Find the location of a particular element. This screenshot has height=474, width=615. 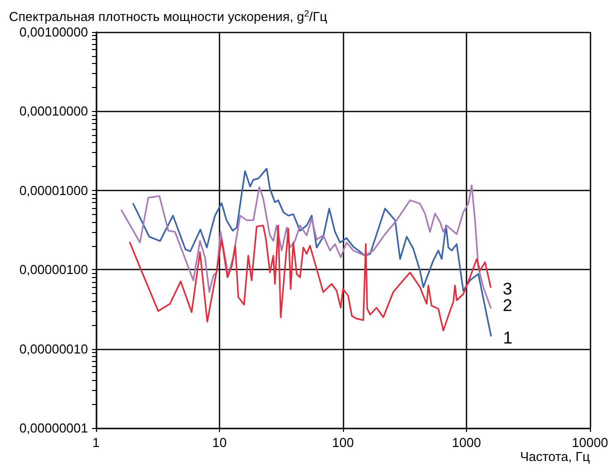

y-tick-label: 0,00010000 is located at coordinates (53, 111).